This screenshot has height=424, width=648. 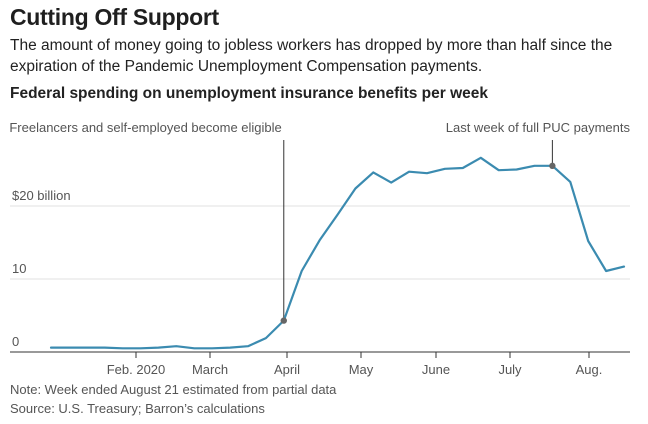 What do you see at coordinates (436, 369) in the screenshot?
I see `x-tick-label: June` at bounding box center [436, 369].